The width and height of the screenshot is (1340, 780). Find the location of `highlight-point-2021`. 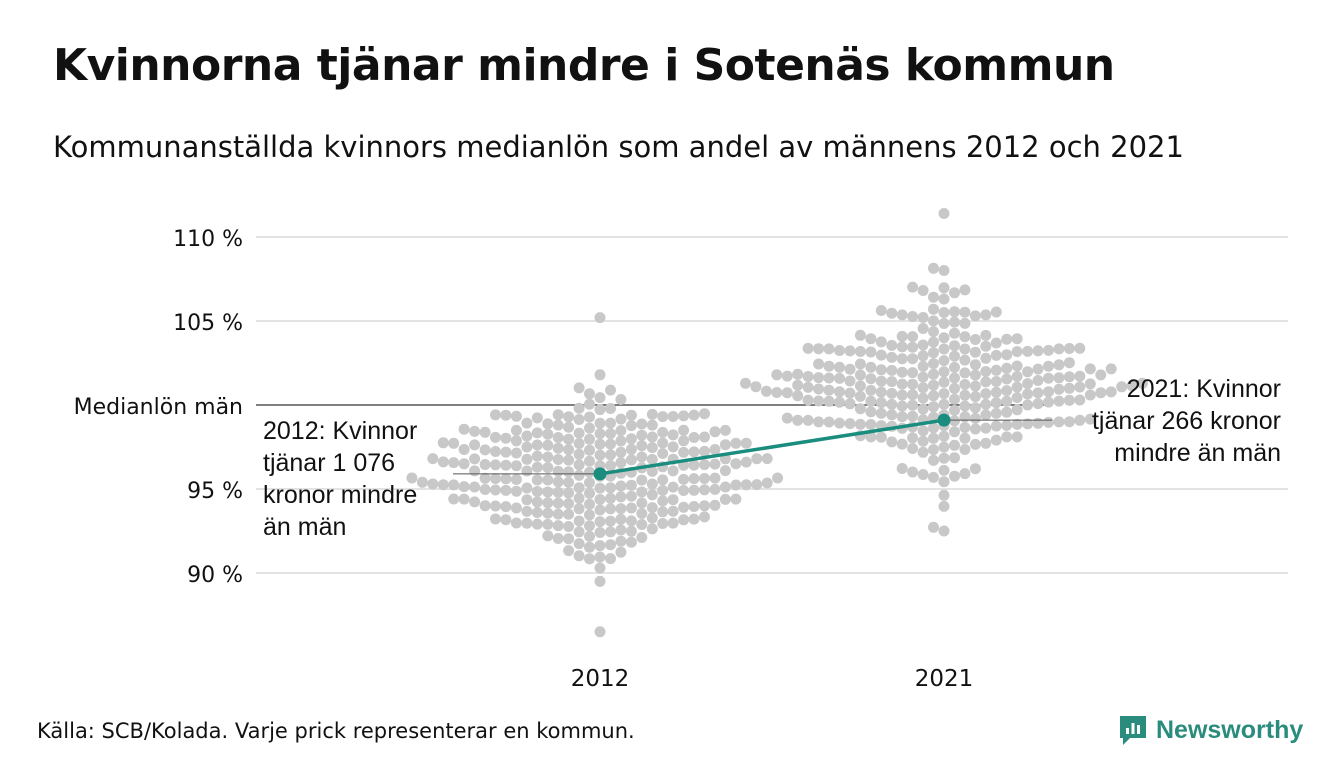

highlight-point-2021 is located at coordinates (944, 420).